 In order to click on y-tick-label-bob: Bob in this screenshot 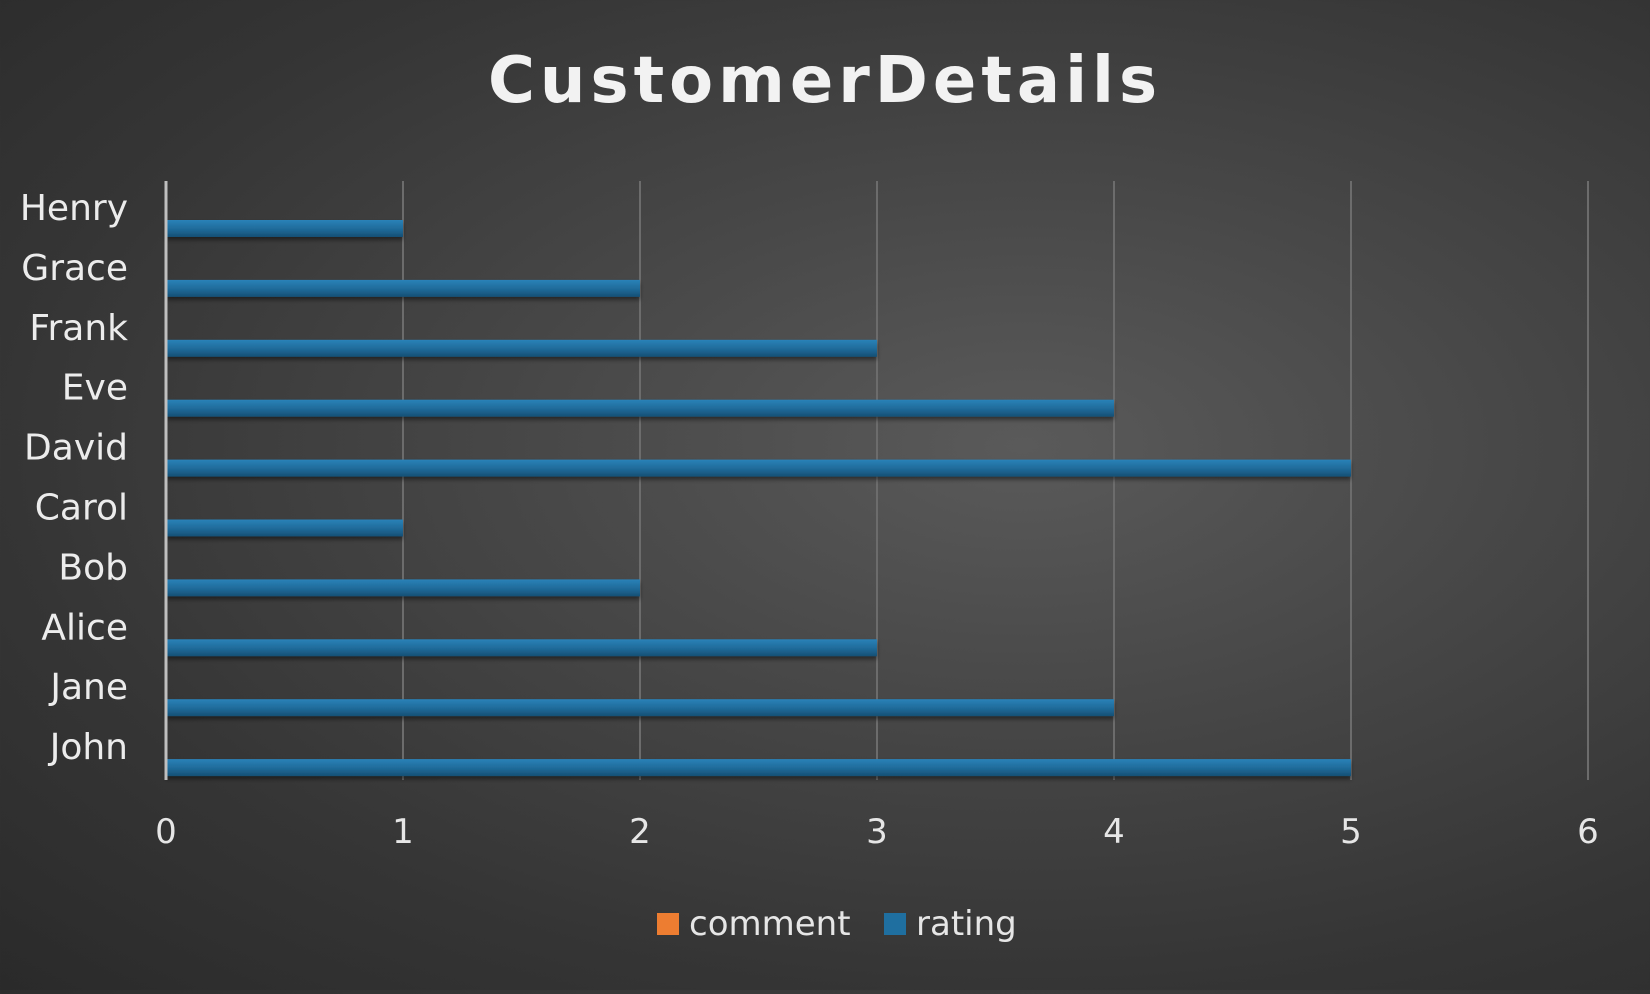, I will do `click(93, 567)`.